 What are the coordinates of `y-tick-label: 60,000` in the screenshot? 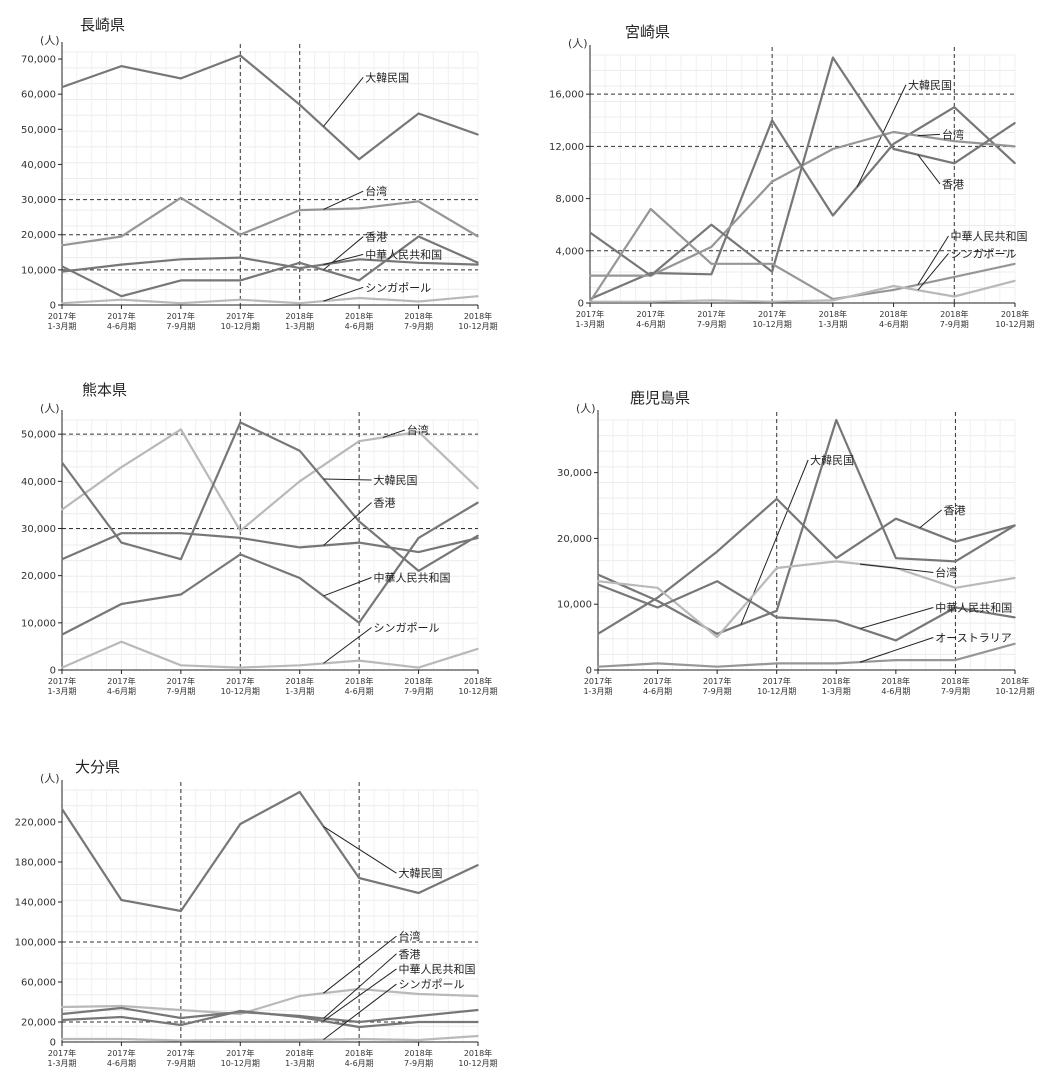 It's located at (38, 983).